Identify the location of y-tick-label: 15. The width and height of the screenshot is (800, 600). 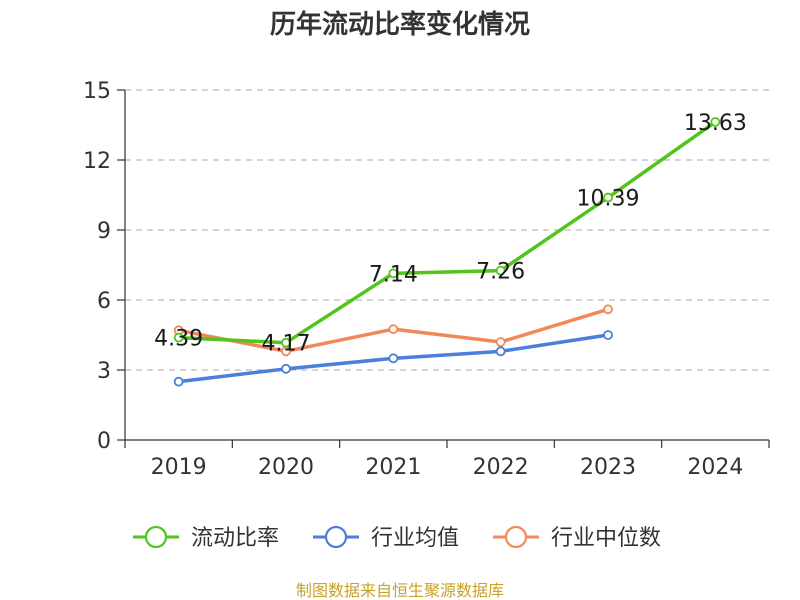
(97, 91).